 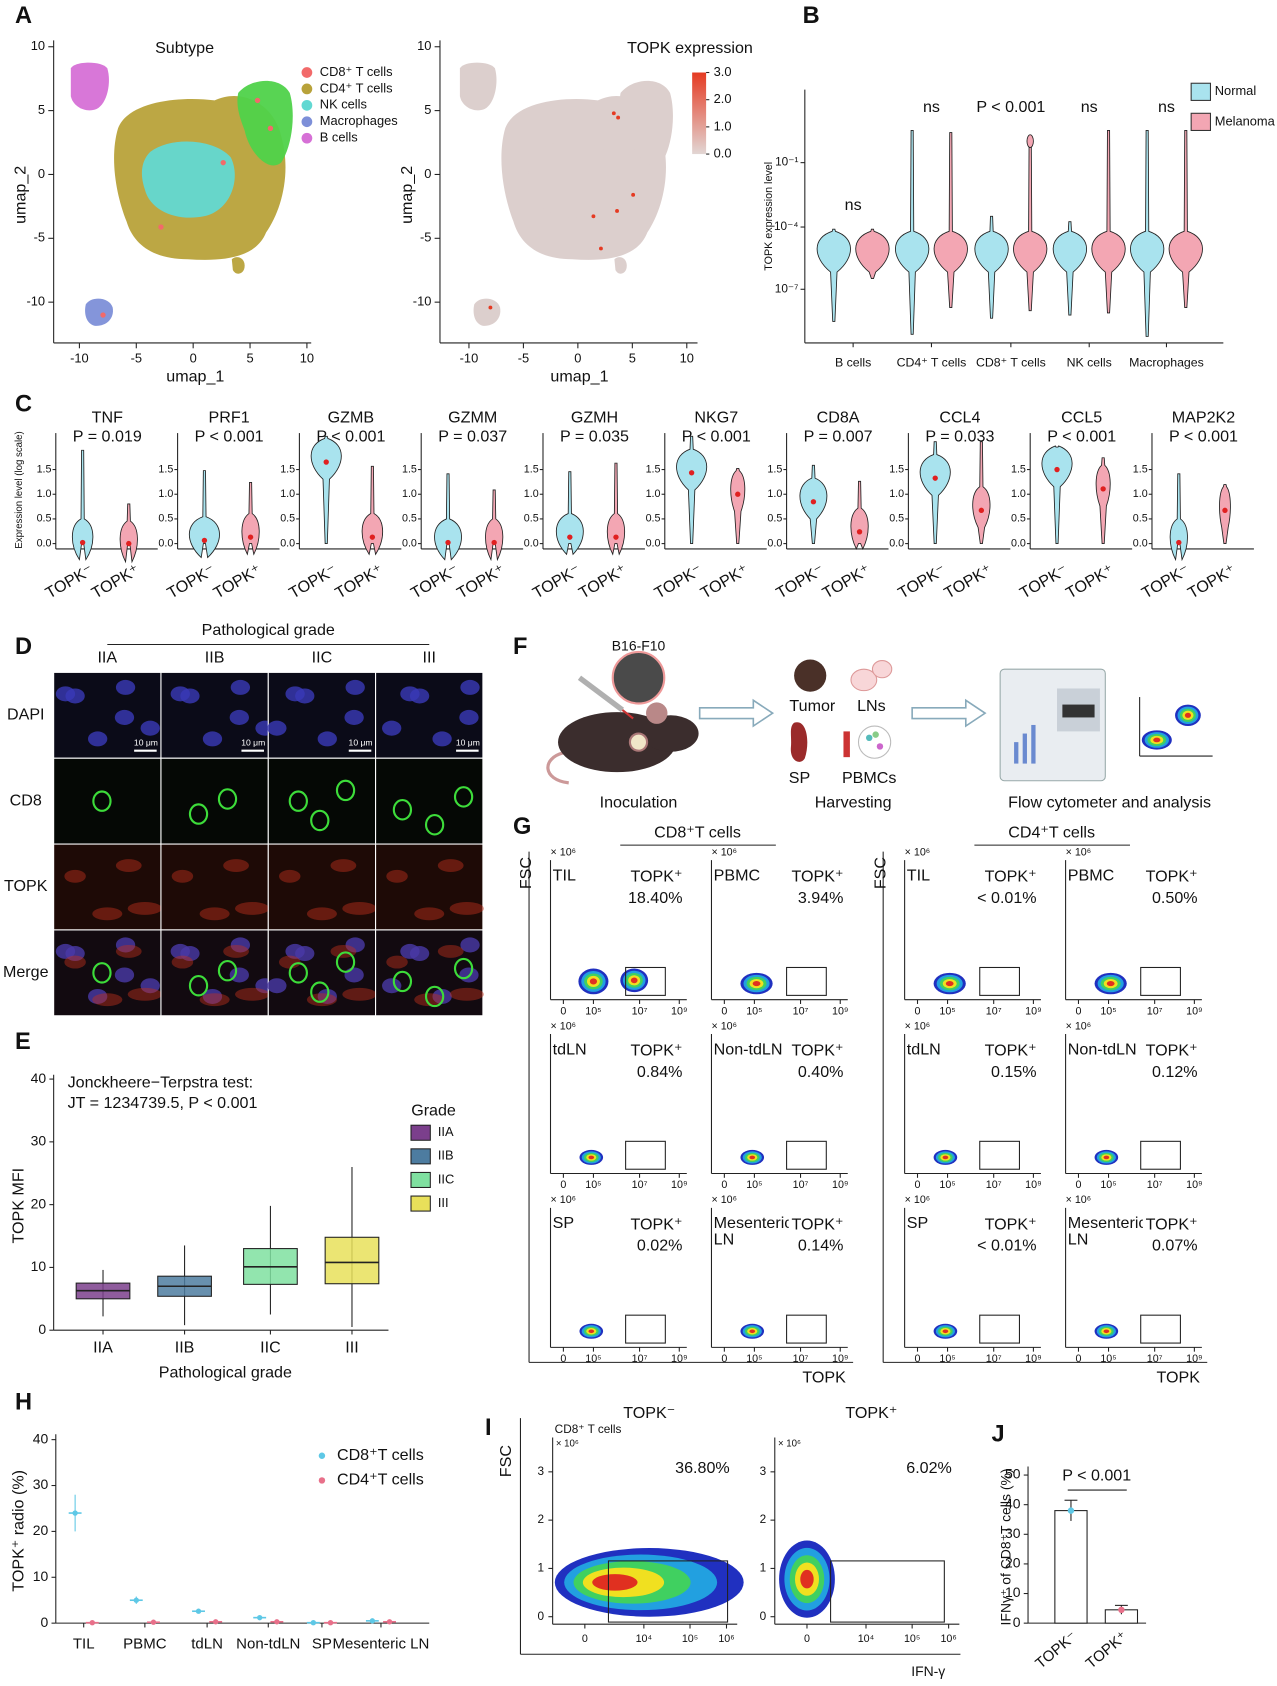 I want to click on x-tick-label: CD8⁺ T cells, so click(x=1011, y=363).